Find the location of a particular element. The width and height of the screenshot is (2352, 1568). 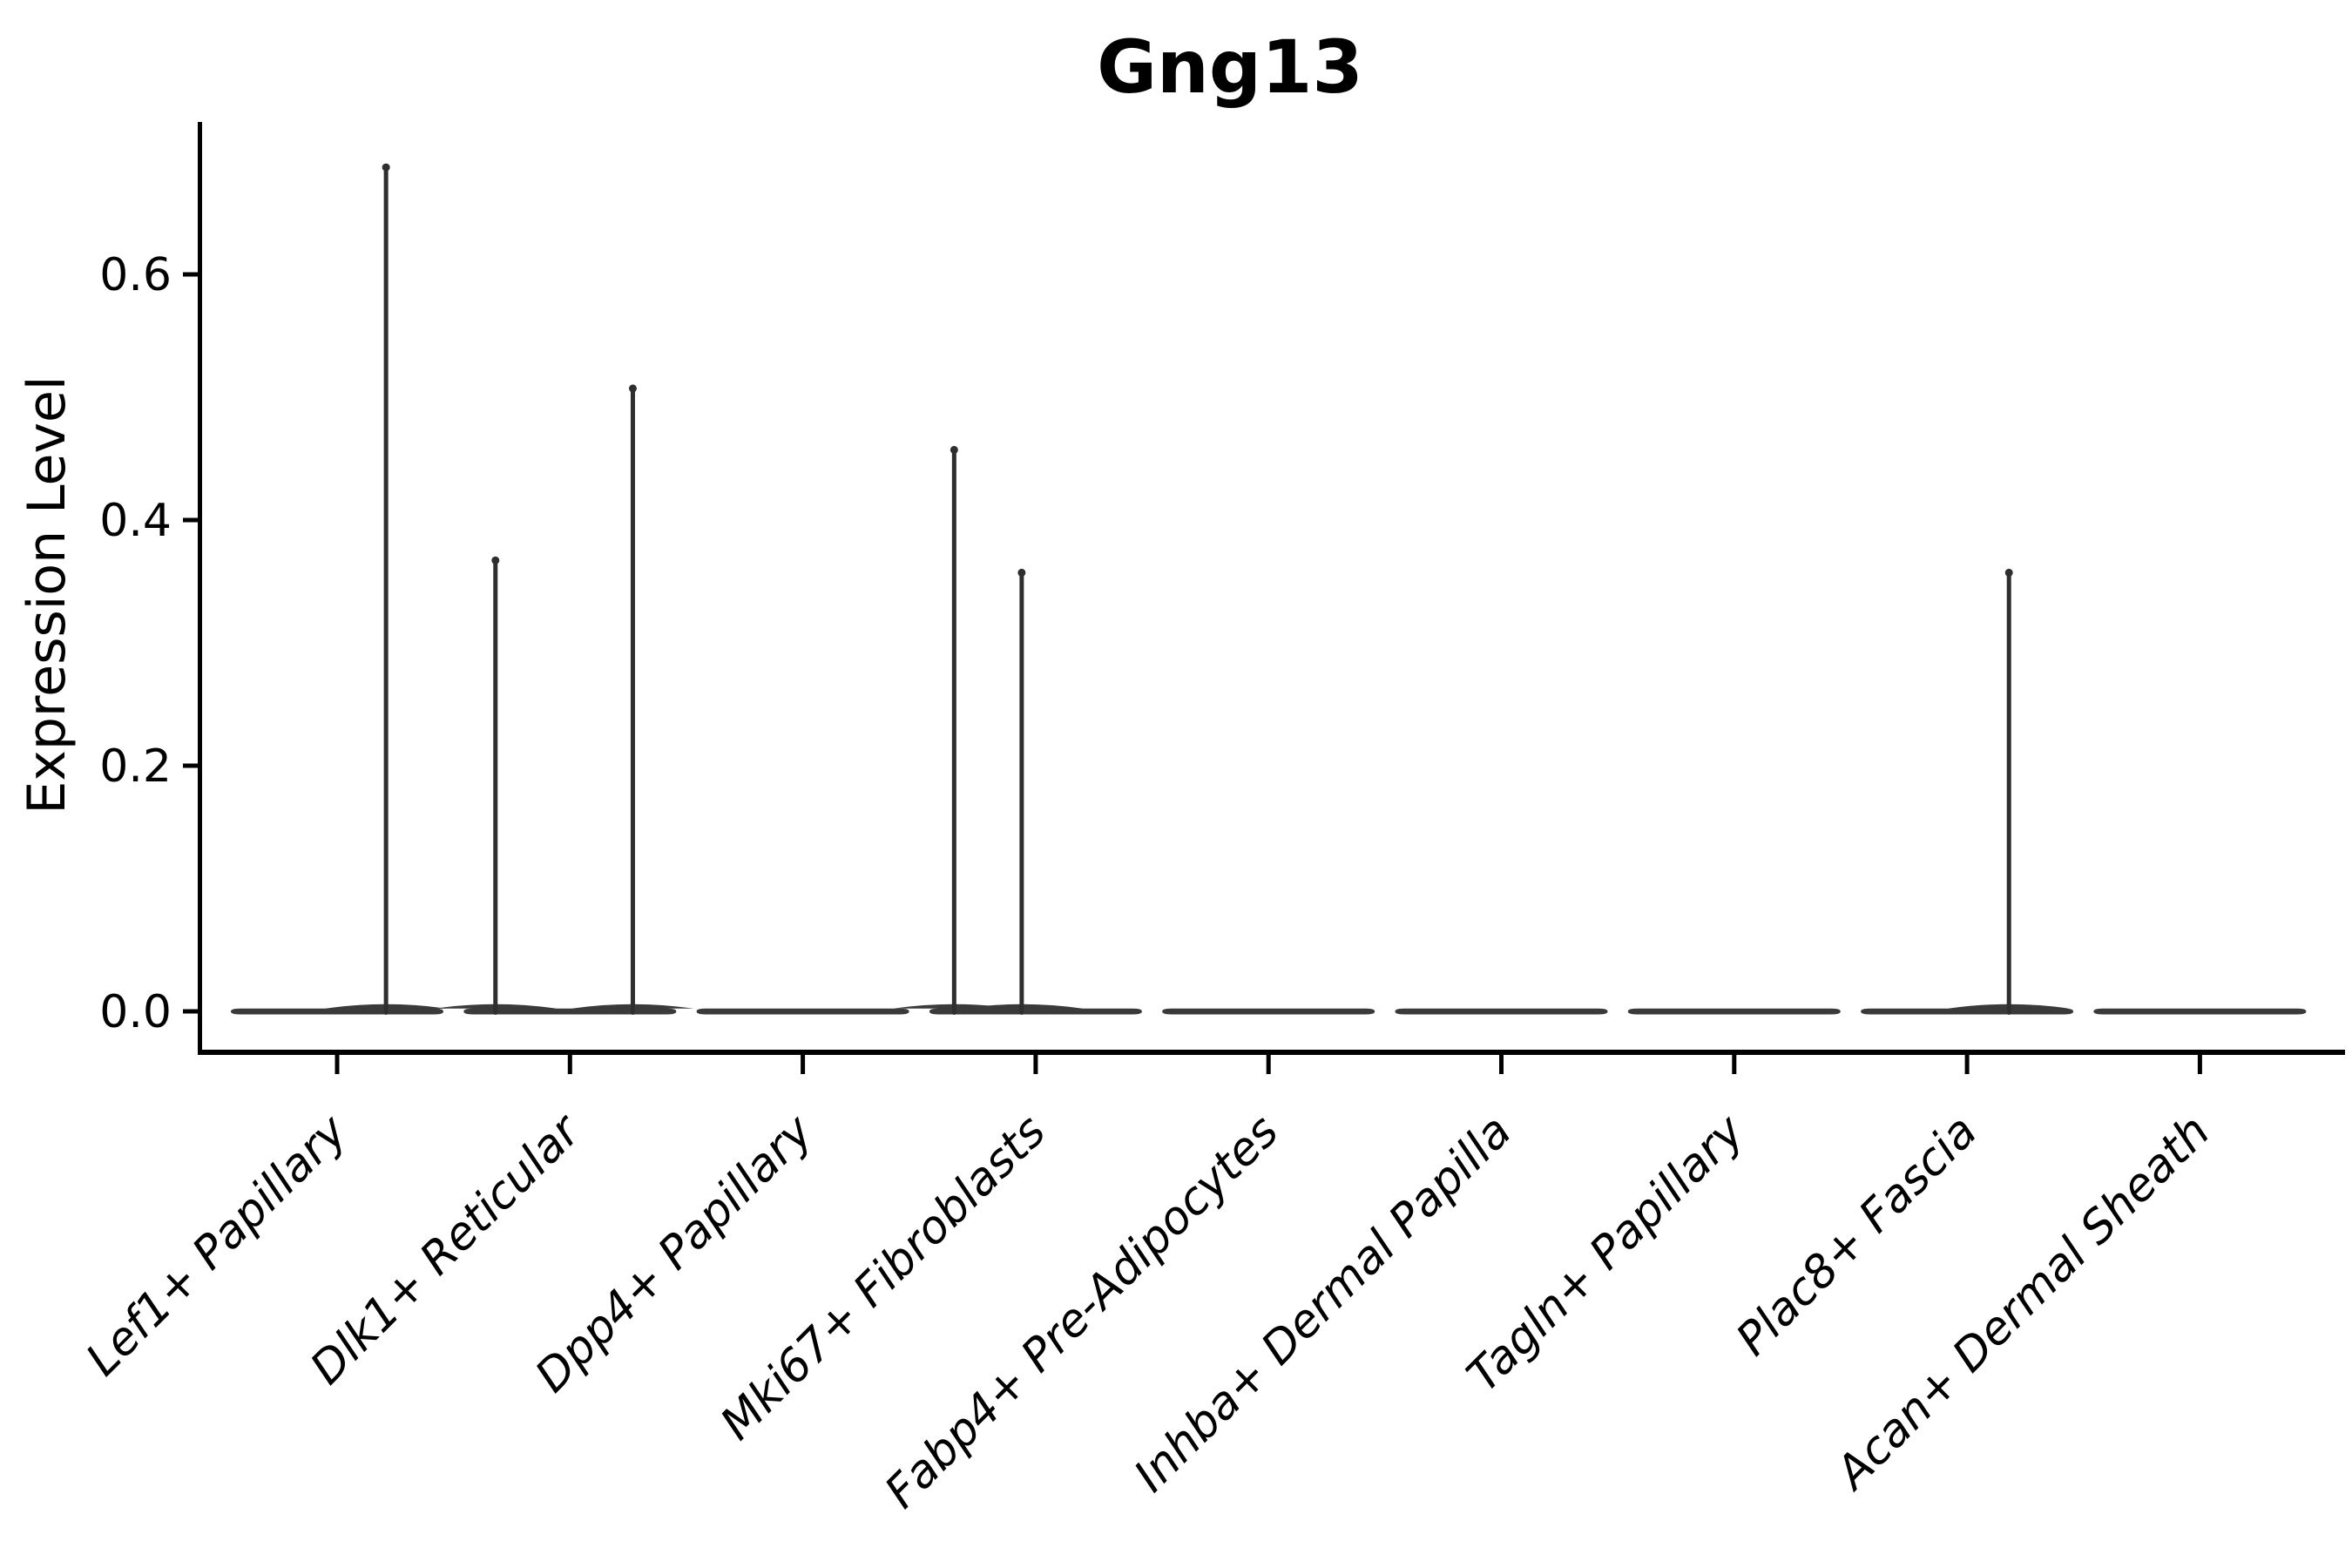

x-tick-label-4: Fabp4+ Pre-Adipocytes is located at coordinates (1082, 1312).